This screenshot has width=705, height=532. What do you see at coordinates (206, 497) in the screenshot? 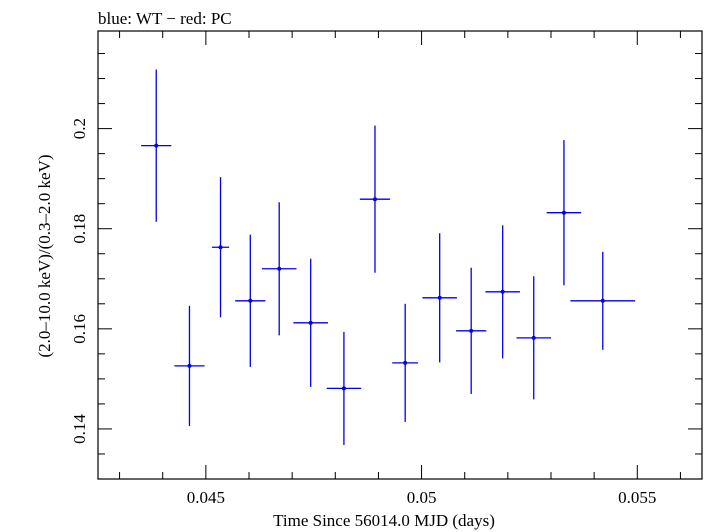
I see `x-tick-label: 0.045` at bounding box center [206, 497].